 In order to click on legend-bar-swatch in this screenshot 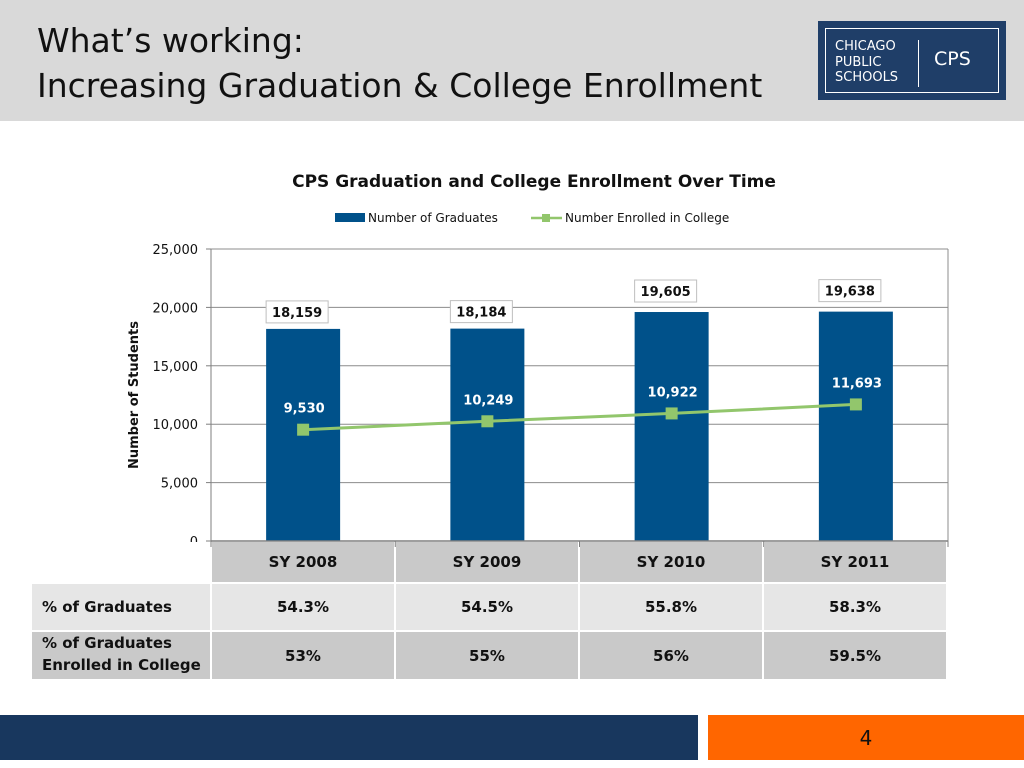, I will do `click(350, 217)`.